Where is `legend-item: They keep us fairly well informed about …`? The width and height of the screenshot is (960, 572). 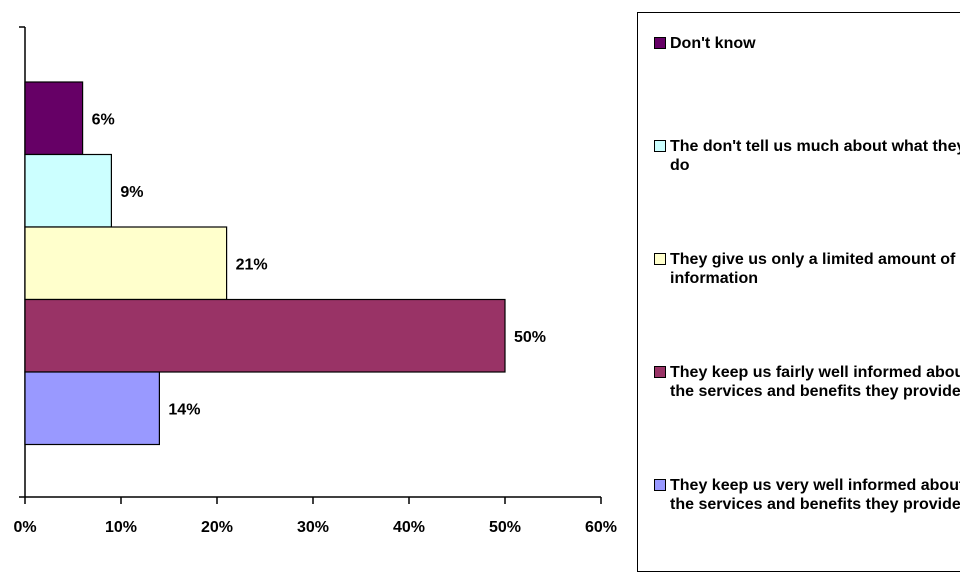
legend-item: They keep us fairly well informed about … is located at coordinates (807, 382).